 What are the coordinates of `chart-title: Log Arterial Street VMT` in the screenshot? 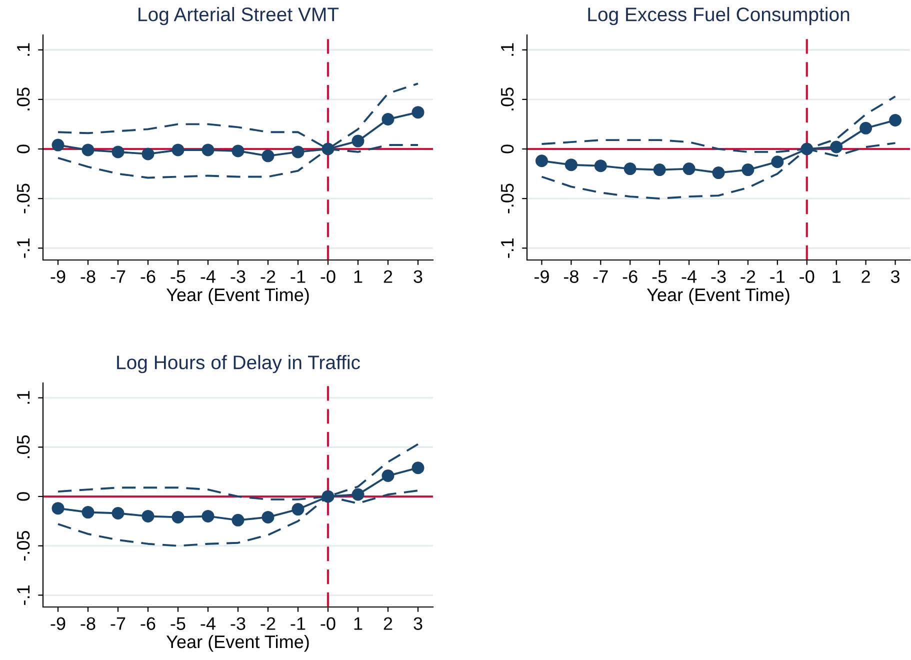 It's located at (238, 16).